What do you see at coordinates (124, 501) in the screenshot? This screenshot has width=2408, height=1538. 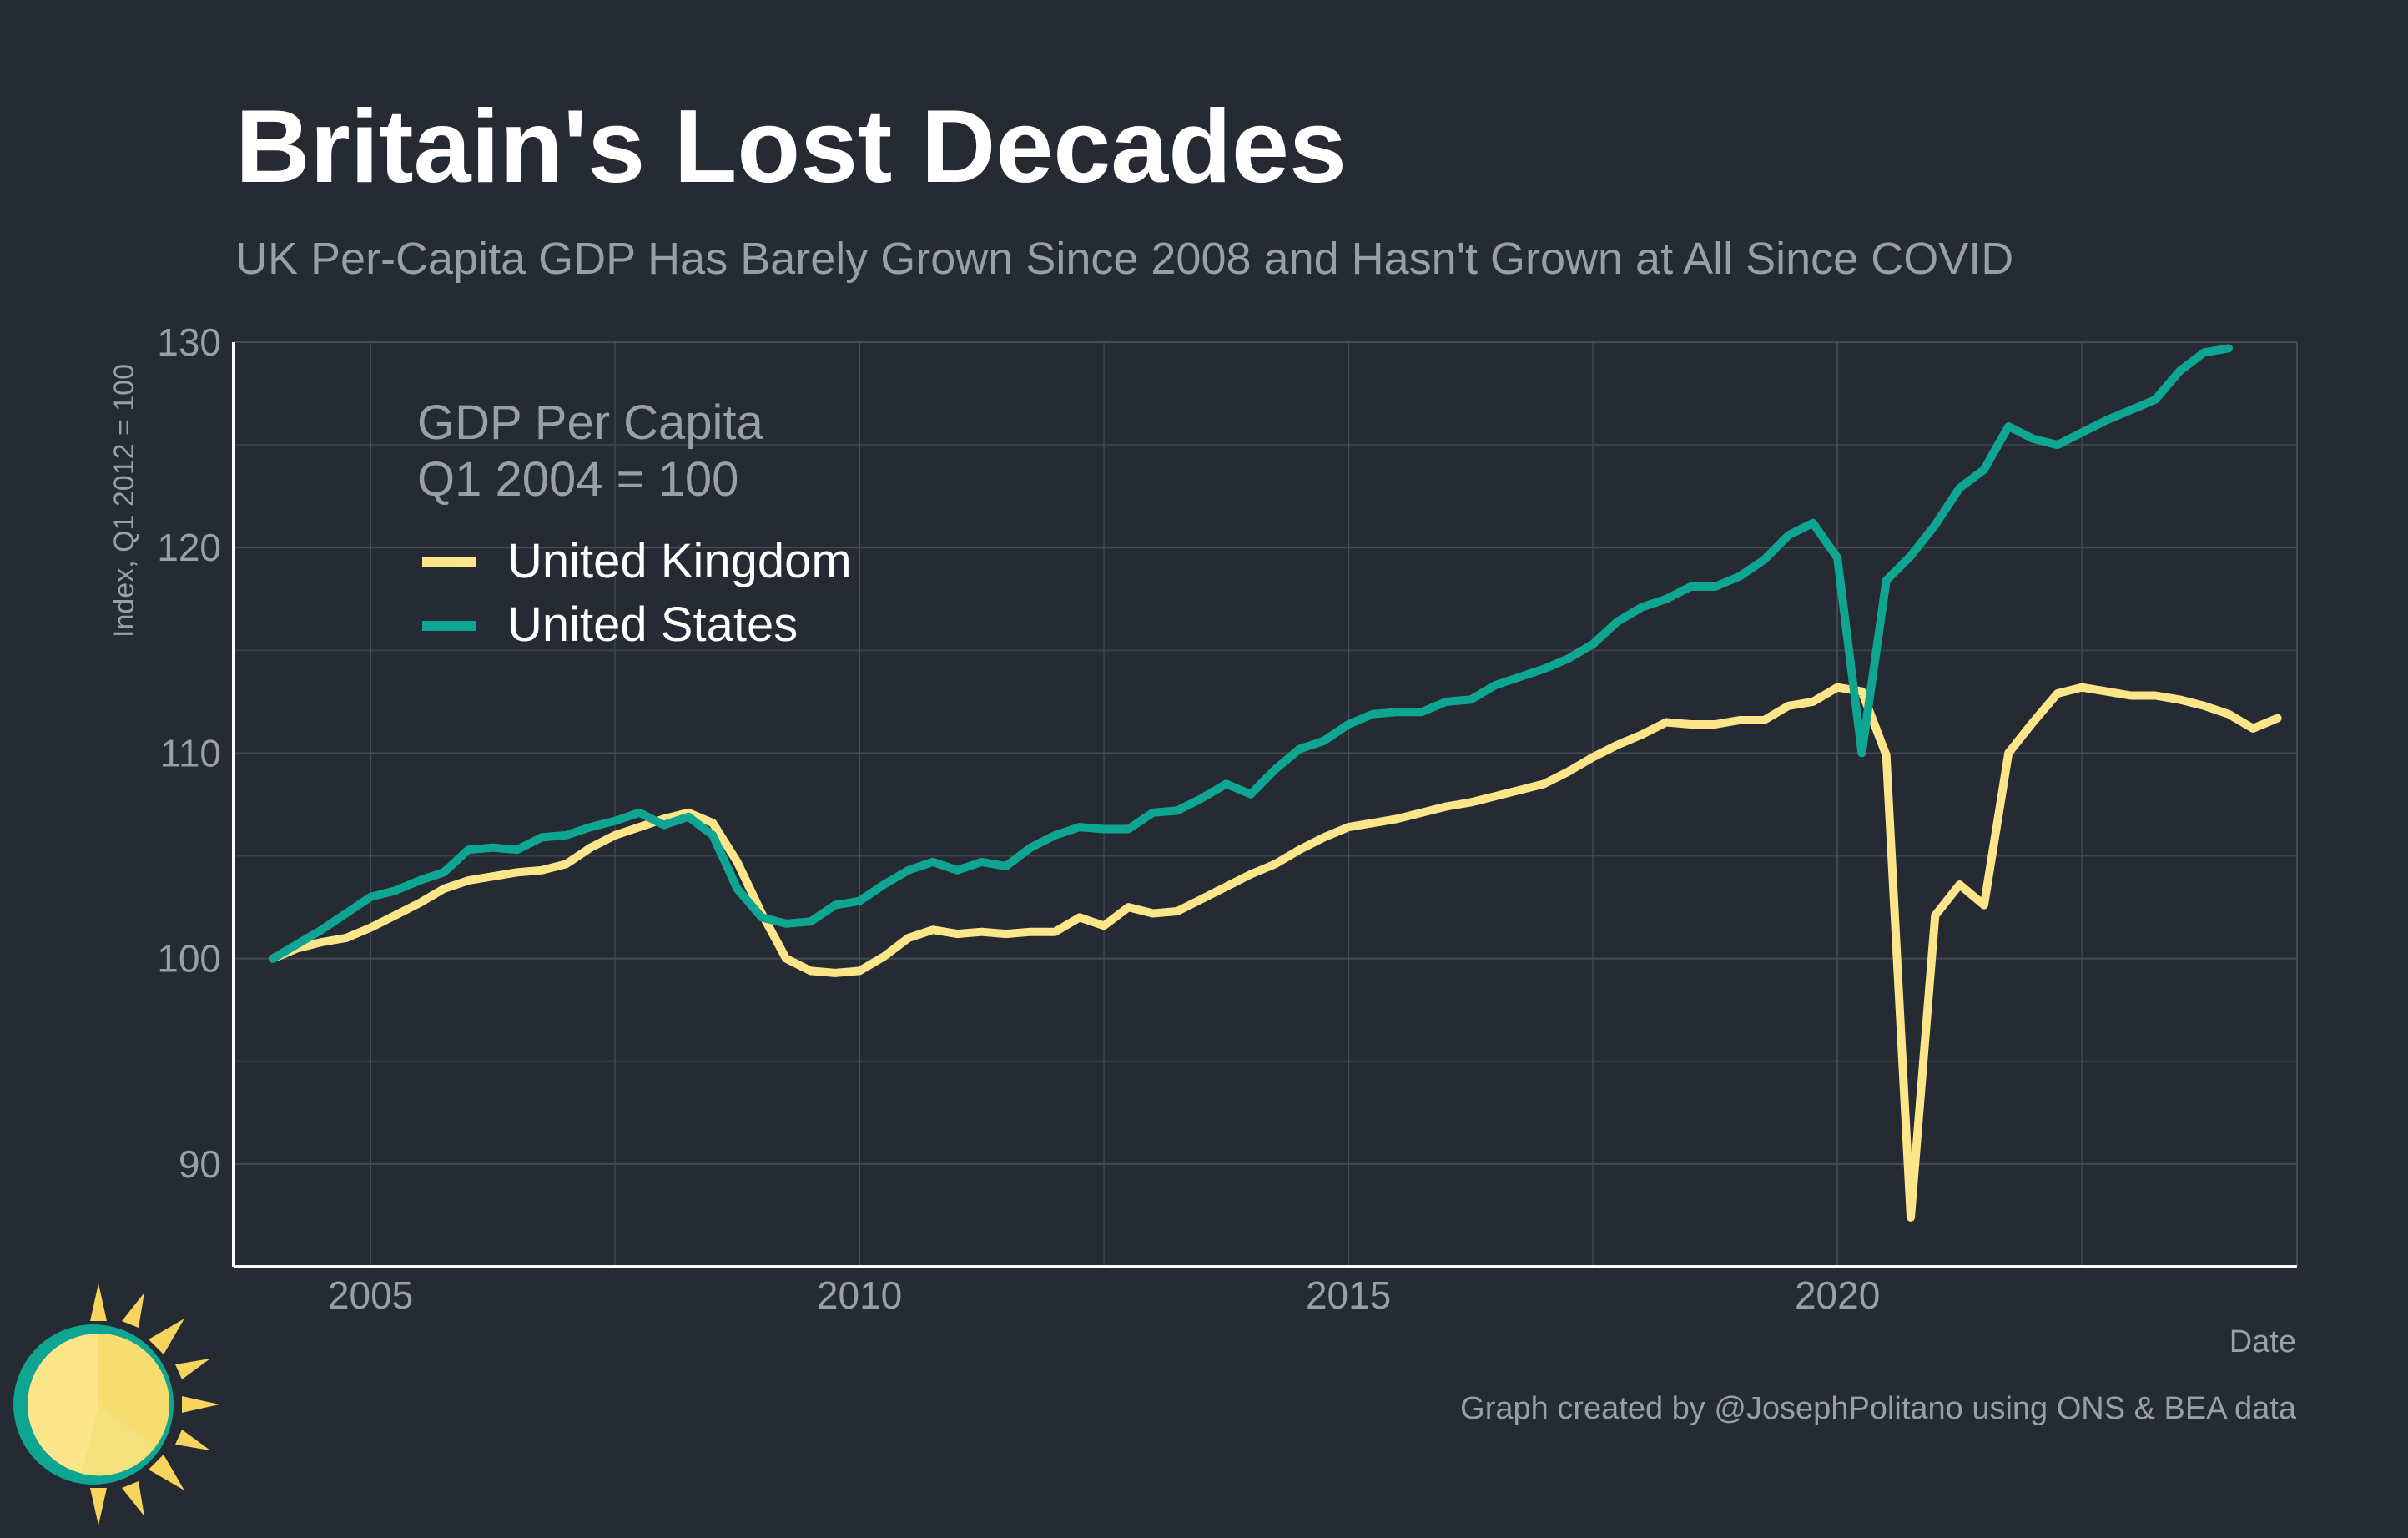 I see `y-axis-label: Index, Q1 2012 = 100` at bounding box center [124, 501].